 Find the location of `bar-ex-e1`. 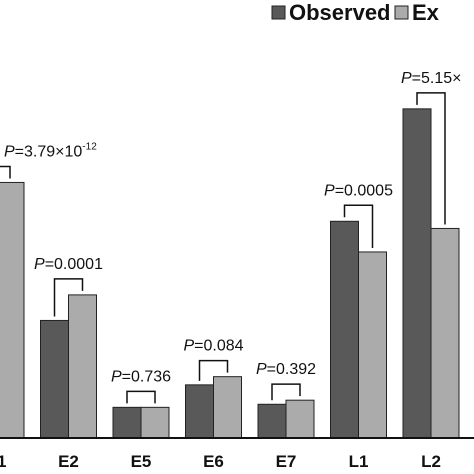

bar-ex-e1 is located at coordinates (12, 310).